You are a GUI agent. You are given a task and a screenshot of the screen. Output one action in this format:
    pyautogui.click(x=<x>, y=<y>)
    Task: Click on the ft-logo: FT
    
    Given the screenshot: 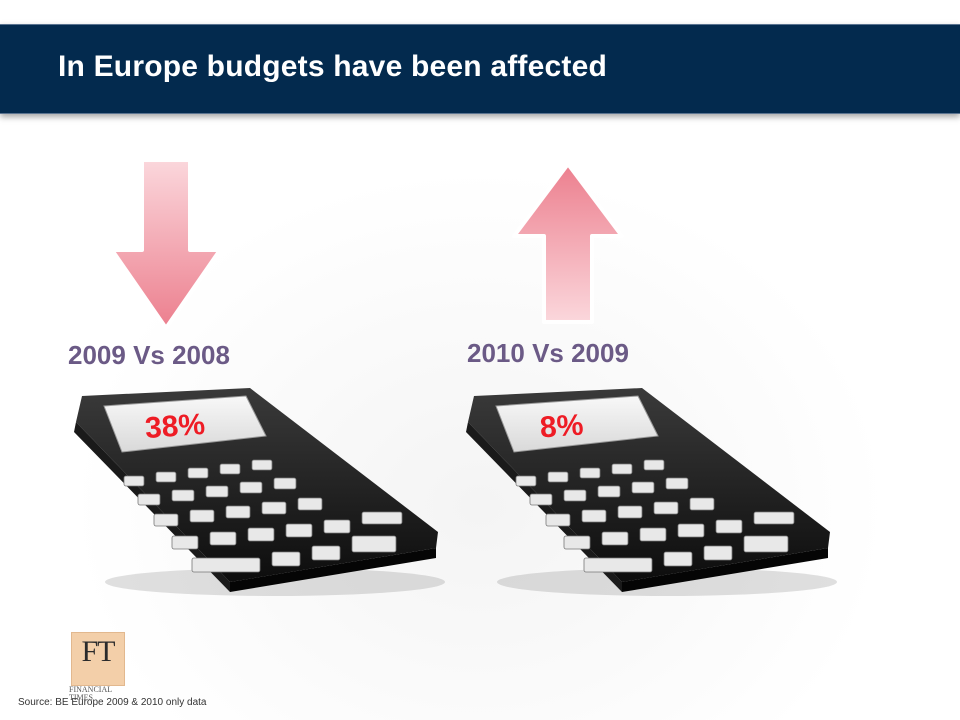 What is the action you would take?
    pyautogui.click(x=98, y=659)
    